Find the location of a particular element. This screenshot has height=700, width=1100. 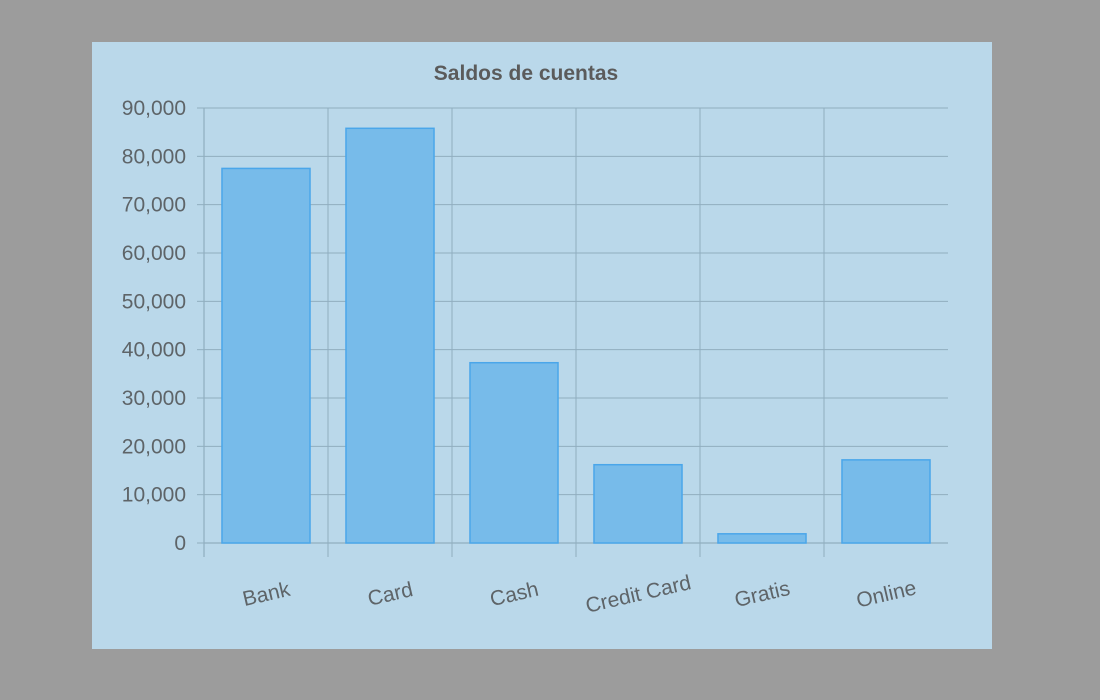

x-tick-label: Credit Card is located at coordinates (638, 594).